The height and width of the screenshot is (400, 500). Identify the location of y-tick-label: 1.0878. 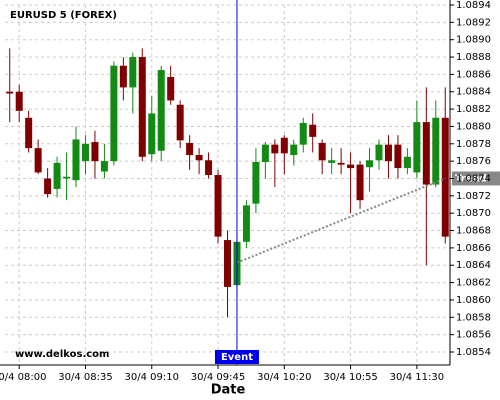
(473, 144).